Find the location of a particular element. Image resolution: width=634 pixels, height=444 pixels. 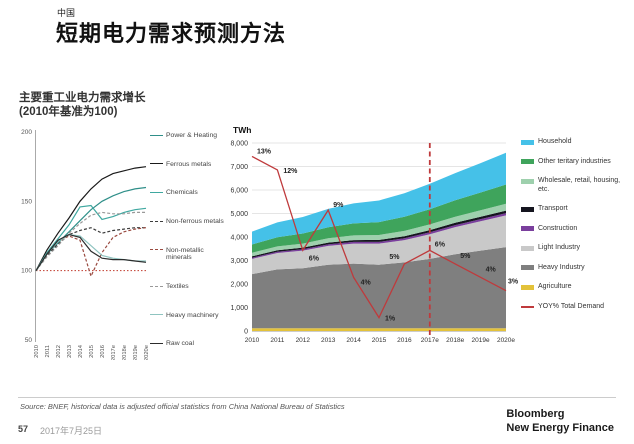

area-household is located at coordinates (379, 198).